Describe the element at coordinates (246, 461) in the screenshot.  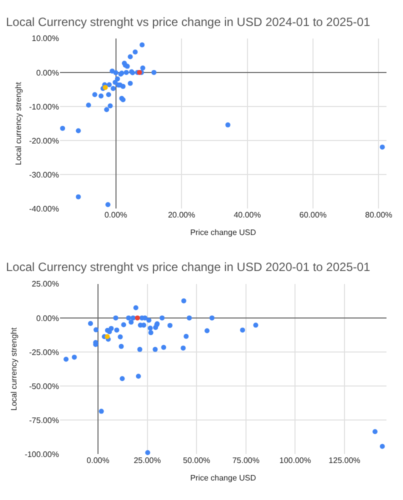
I see `x-tick-label: 75.00%` at that location.